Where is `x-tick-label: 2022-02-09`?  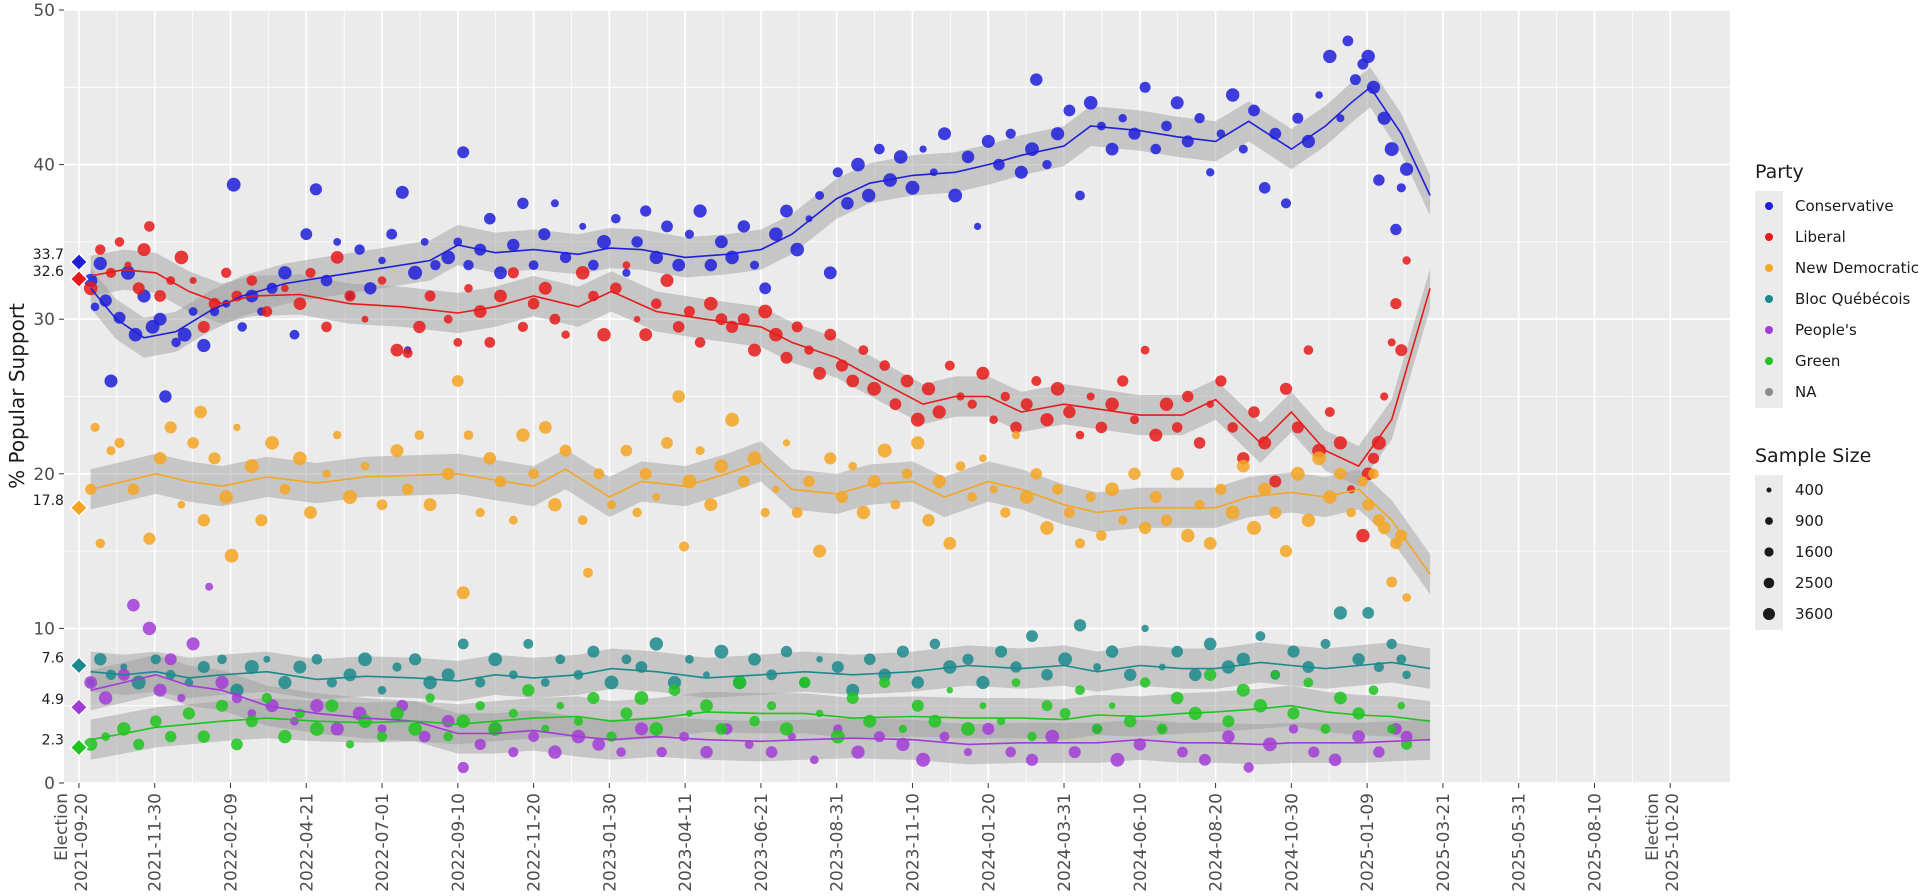
x-tick-label: 2022-02-09 is located at coordinates (231, 842).